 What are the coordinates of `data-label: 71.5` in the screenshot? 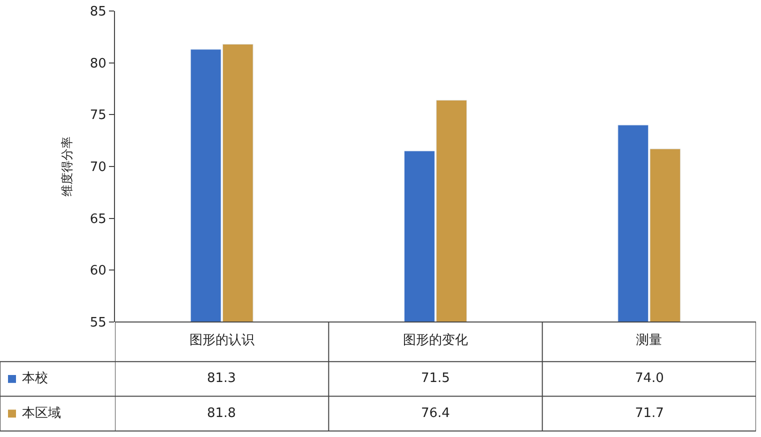 It's located at (435, 378).